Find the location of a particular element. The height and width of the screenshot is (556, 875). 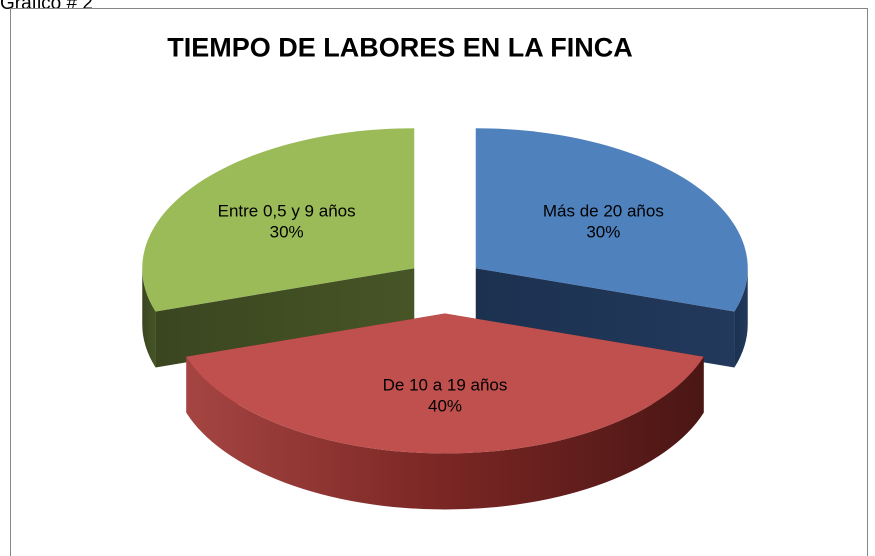

chart-title: TIEMPO DE LABORES EN LA FINCA is located at coordinates (400, 47).